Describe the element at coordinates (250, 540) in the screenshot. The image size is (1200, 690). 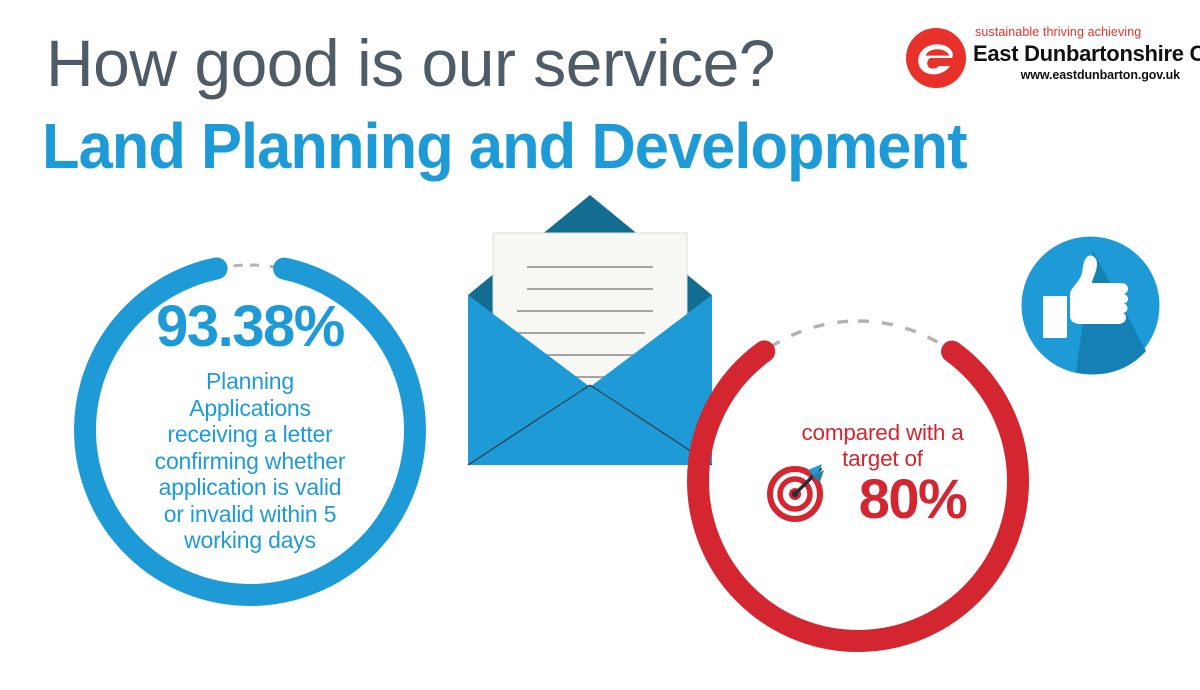
I see `performance-caption-line: working days` at that location.